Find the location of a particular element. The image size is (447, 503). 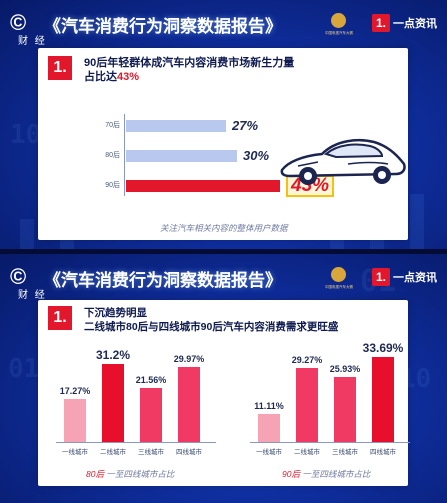

bar-90后 is located at coordinates (203, 186).